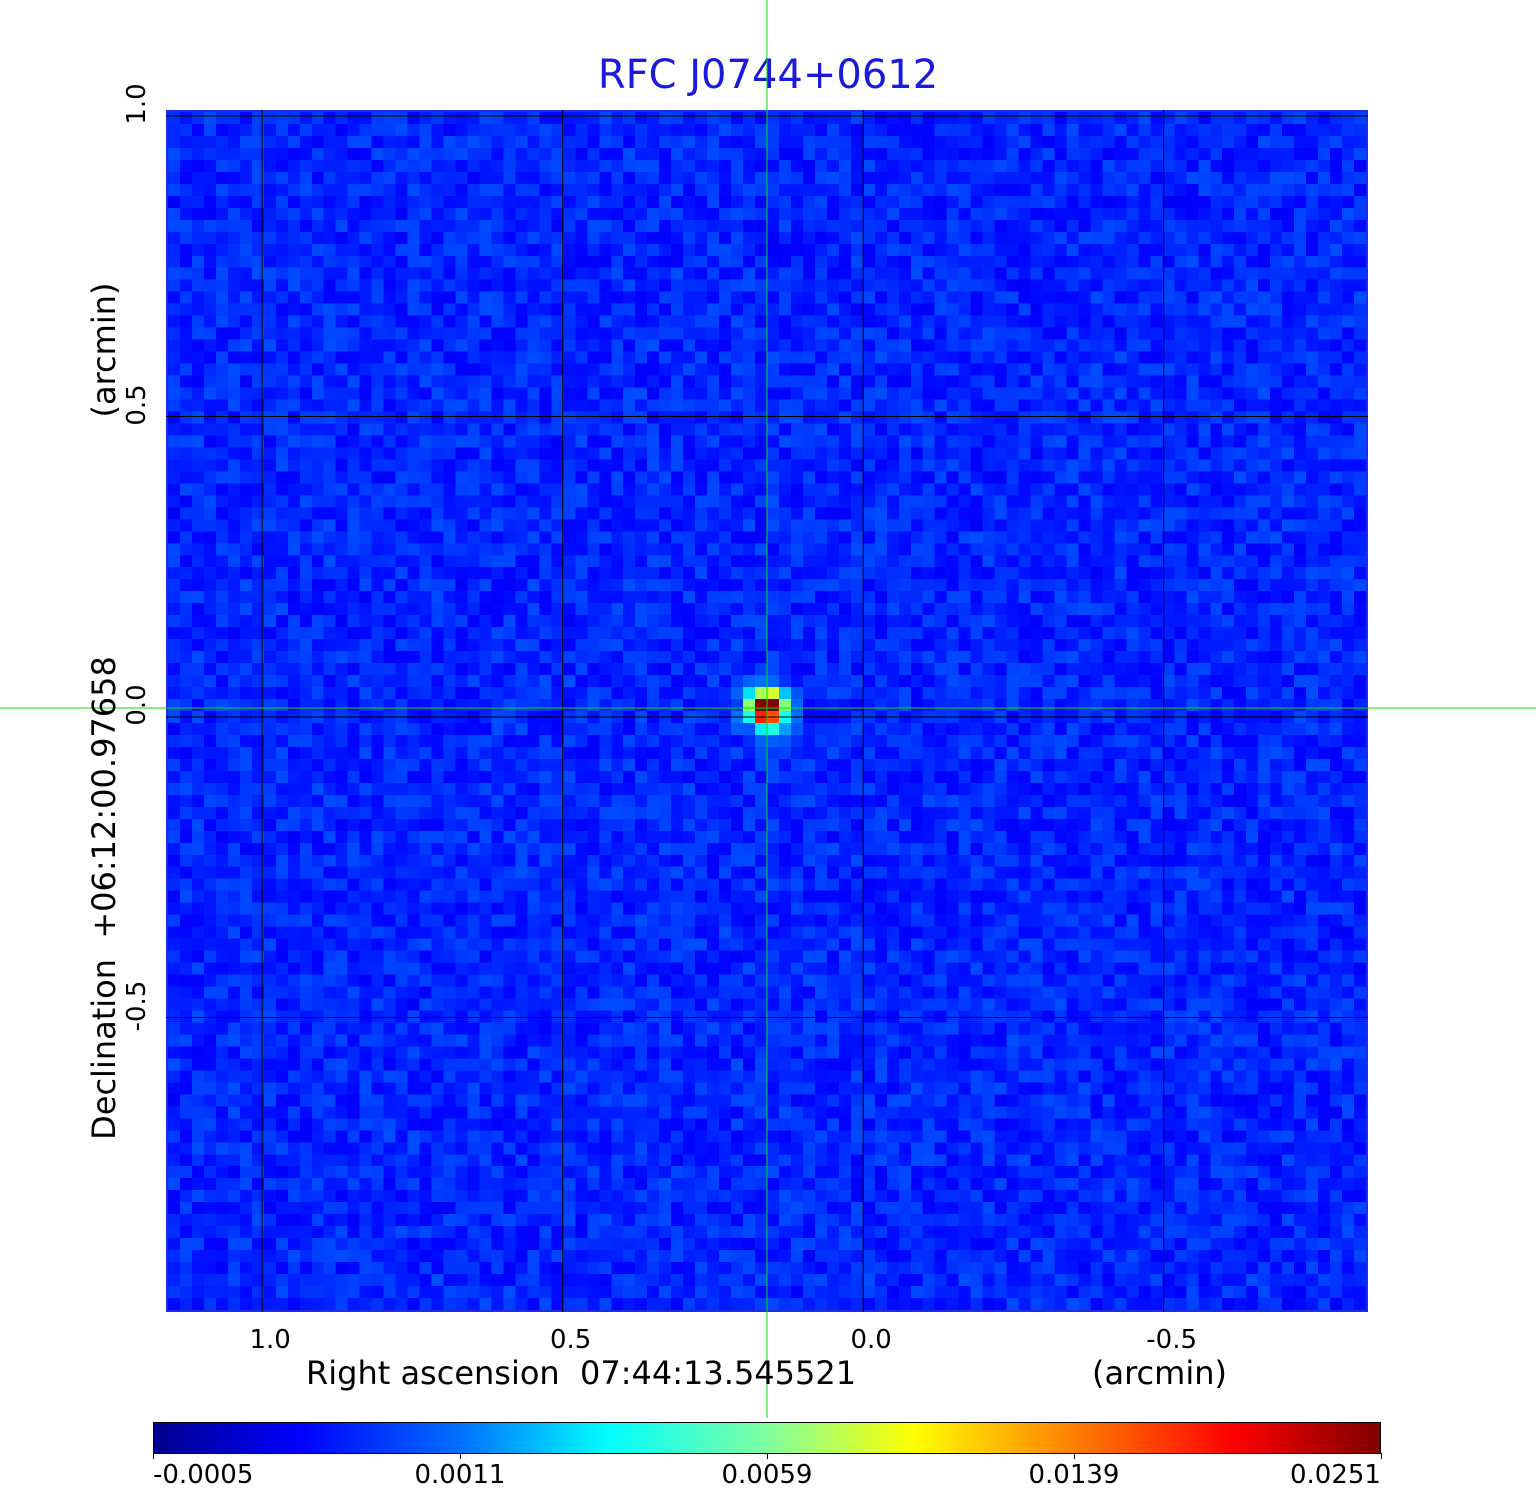 Image resolution: width=1536 pixels, height=1511 pixels. I want to click on colorbar-tick-label: 0.0139, so click(1074, 1475).